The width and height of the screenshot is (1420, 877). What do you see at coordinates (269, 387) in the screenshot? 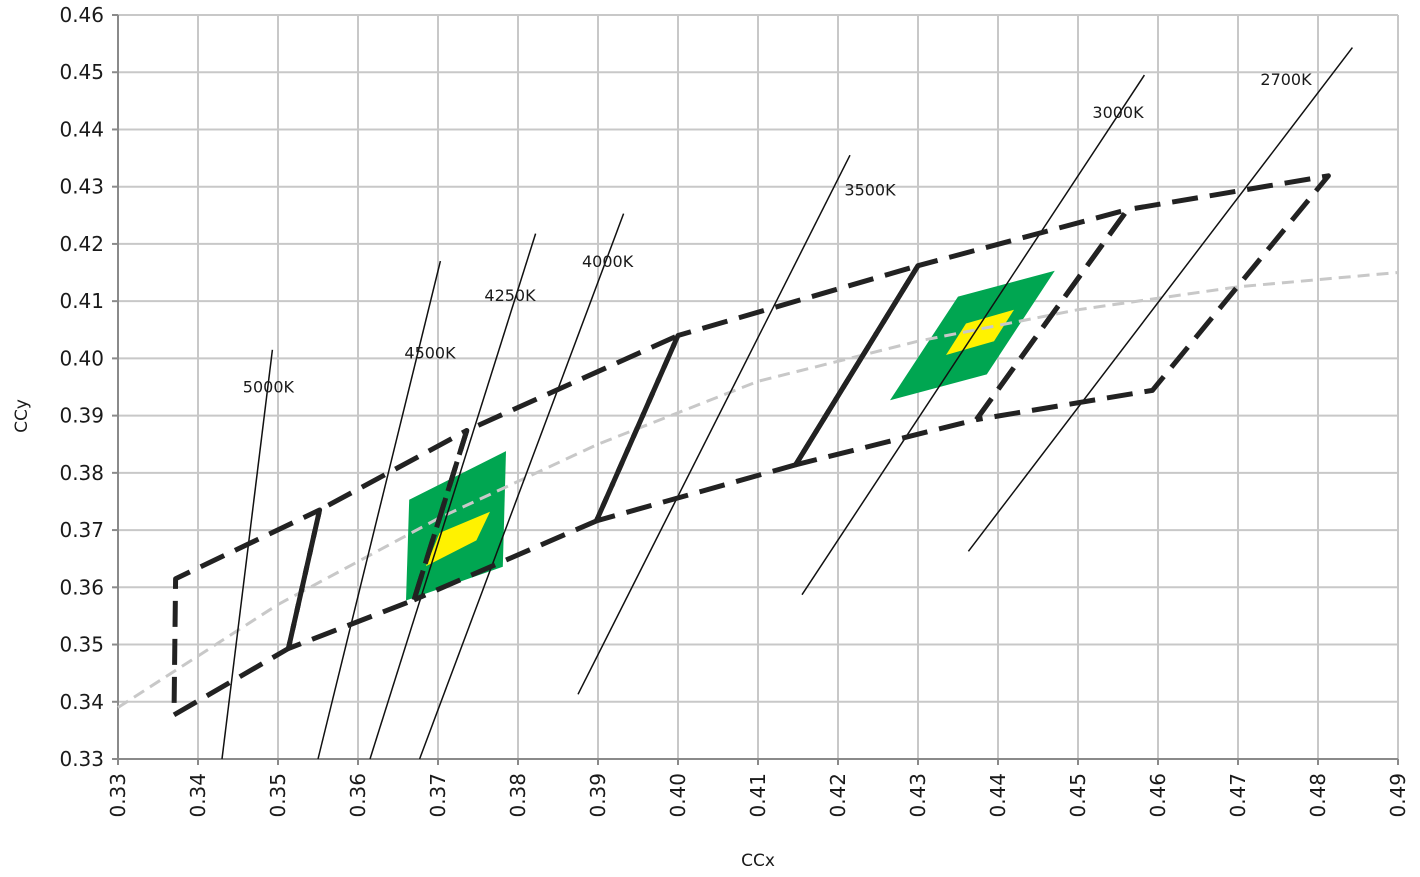
I see `cct-label: 5000K` at bounding box center [269, 387].